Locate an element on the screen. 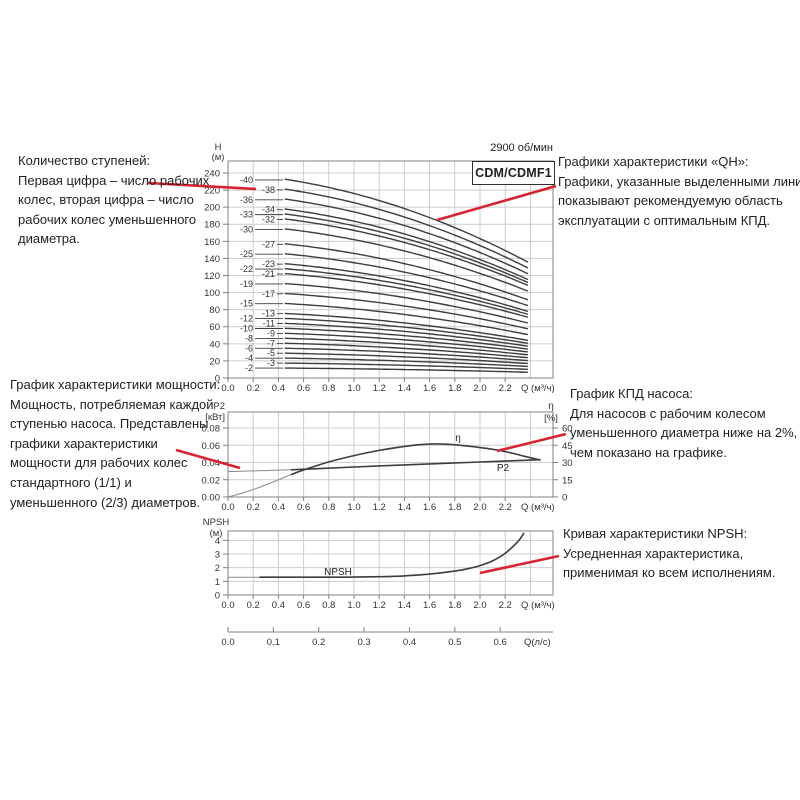 This screenshot has height=800, width=800. y-tick-label: 220 is located at coordinates (212, 191).